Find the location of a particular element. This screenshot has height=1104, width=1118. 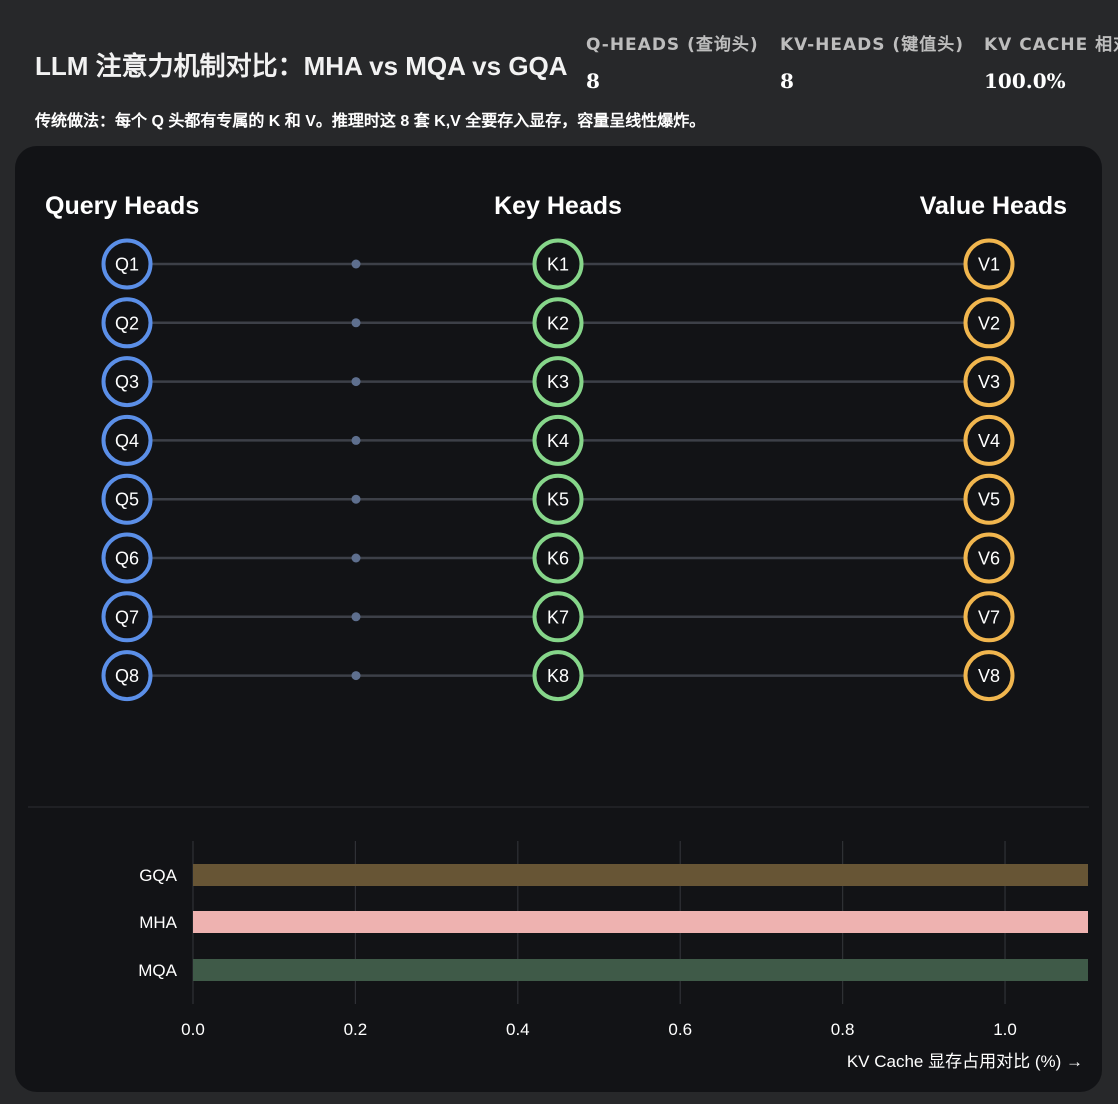

stat-value: 100.0% is located at coordinates (1025, 81).